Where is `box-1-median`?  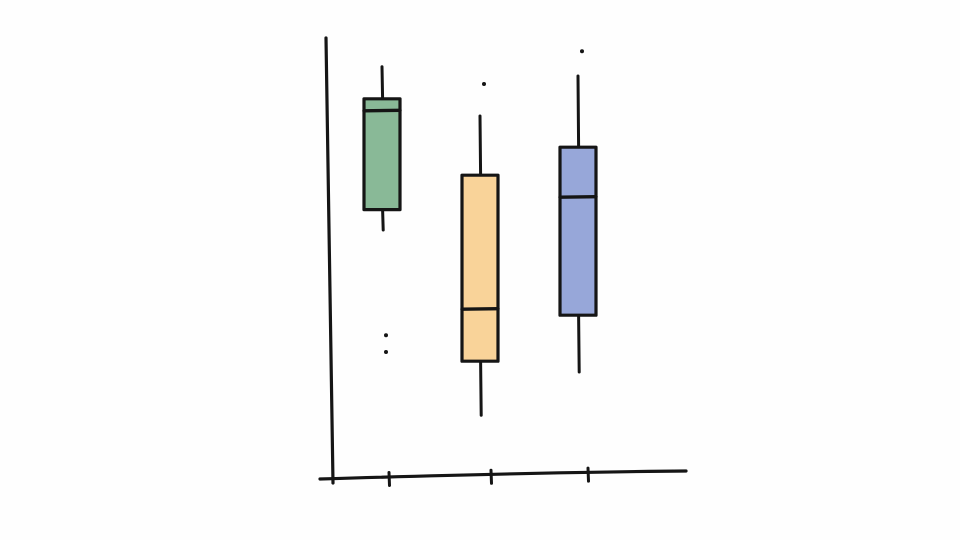 box-1-median is located at coordinates (382, 110).